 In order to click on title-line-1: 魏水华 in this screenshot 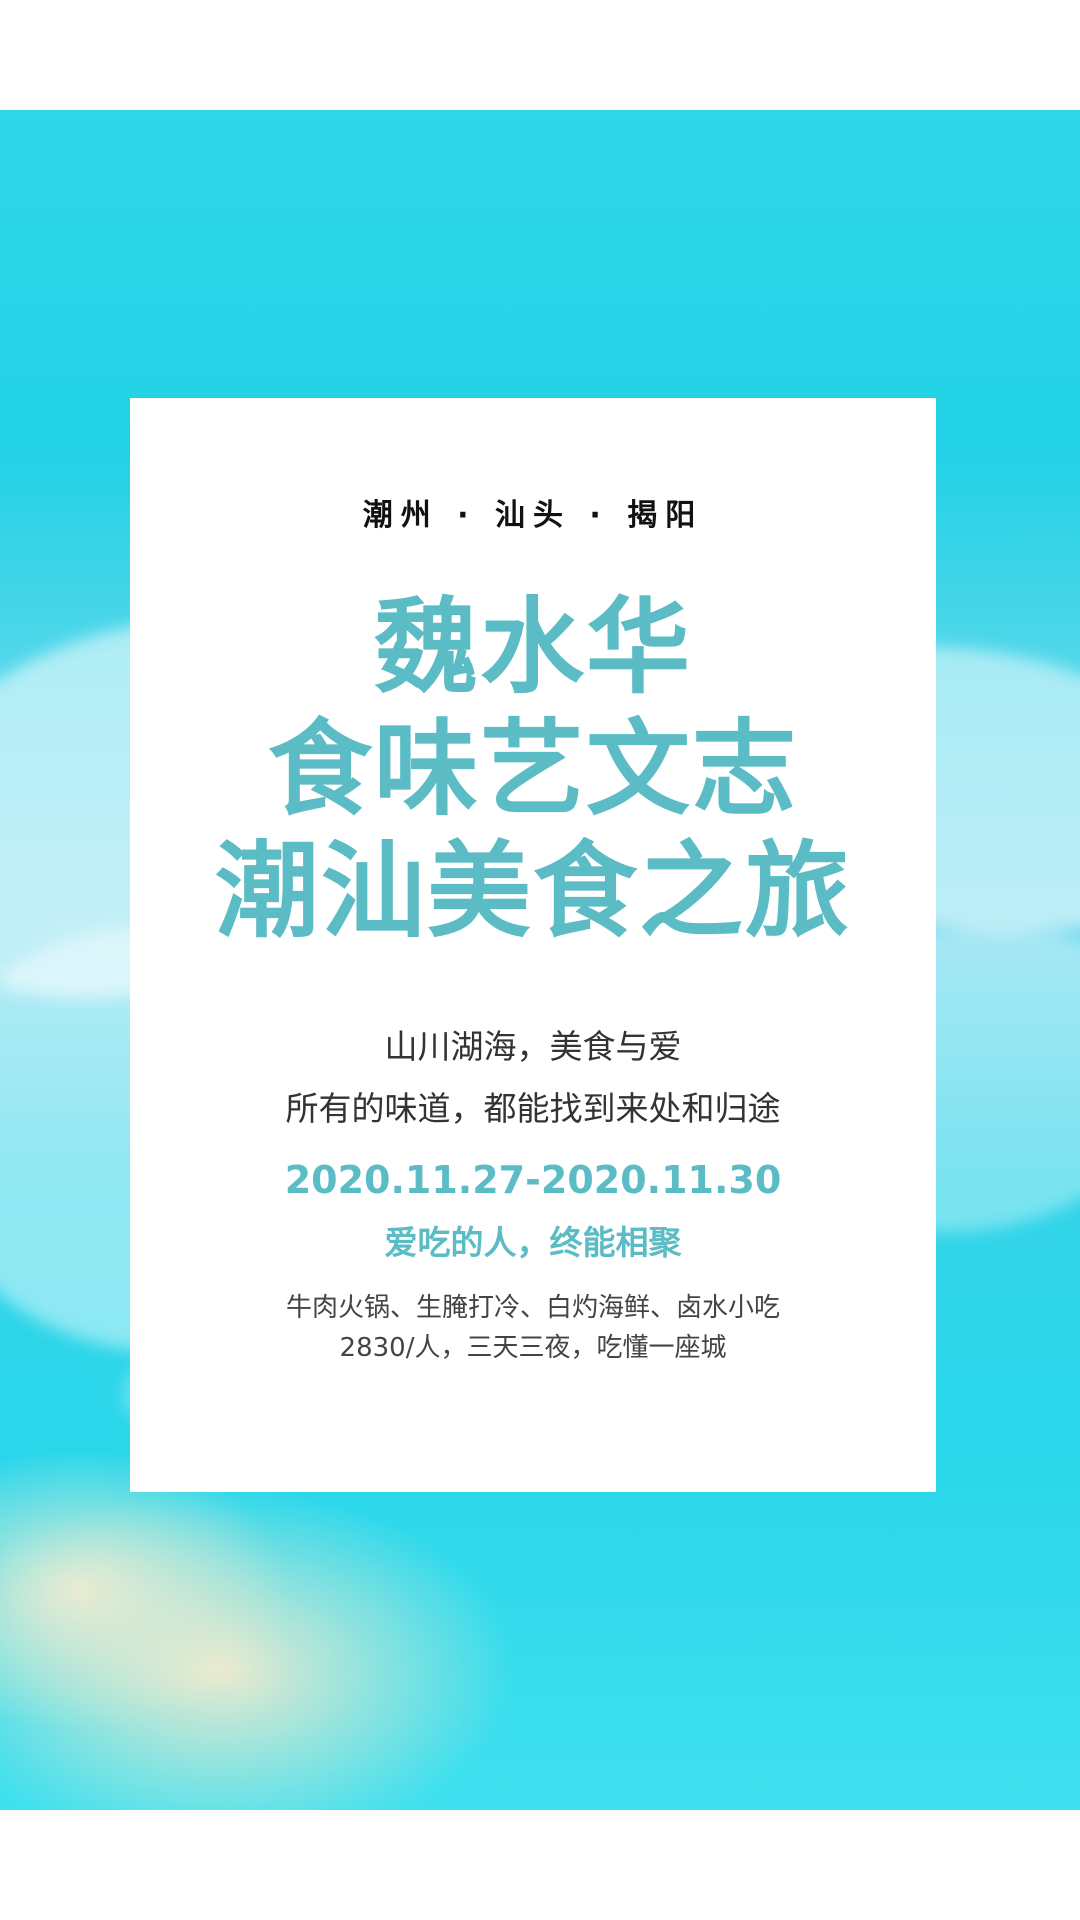, I will do `click(532, 647)`.